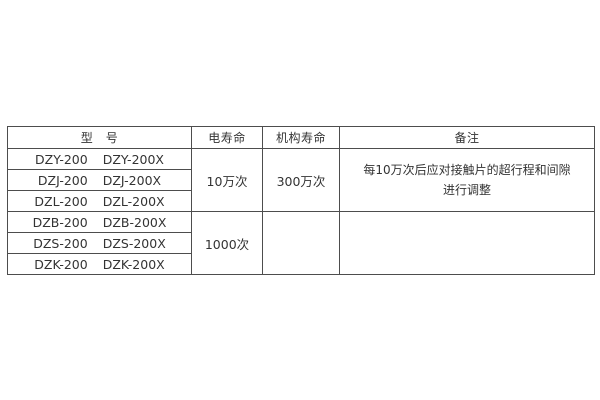  Describe the element at coordinates (134, 222) in the screenshot. I see `model-name: DZB-200X` at that location.